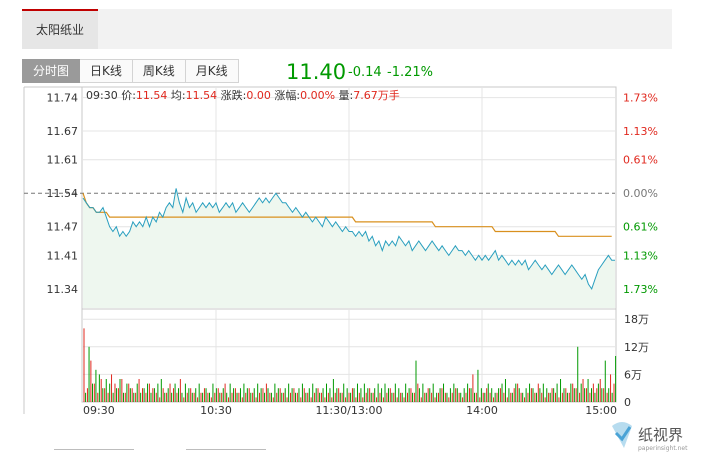 Image resolution: width=709 pixels, height=454 pixels. What do you see at coordinates (226, 449) in the screenshot?
I see `footer-line-right` at bounding box center [226, 449].